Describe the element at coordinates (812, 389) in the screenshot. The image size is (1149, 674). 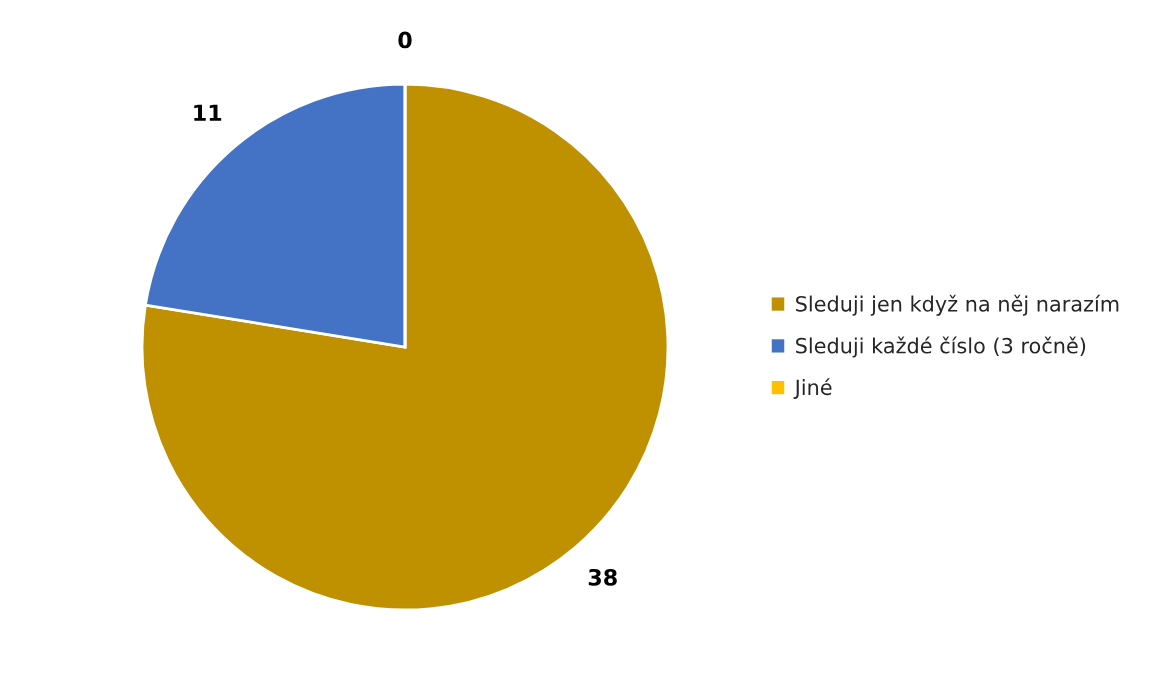
I see `legend-label: Jiné` at that location.